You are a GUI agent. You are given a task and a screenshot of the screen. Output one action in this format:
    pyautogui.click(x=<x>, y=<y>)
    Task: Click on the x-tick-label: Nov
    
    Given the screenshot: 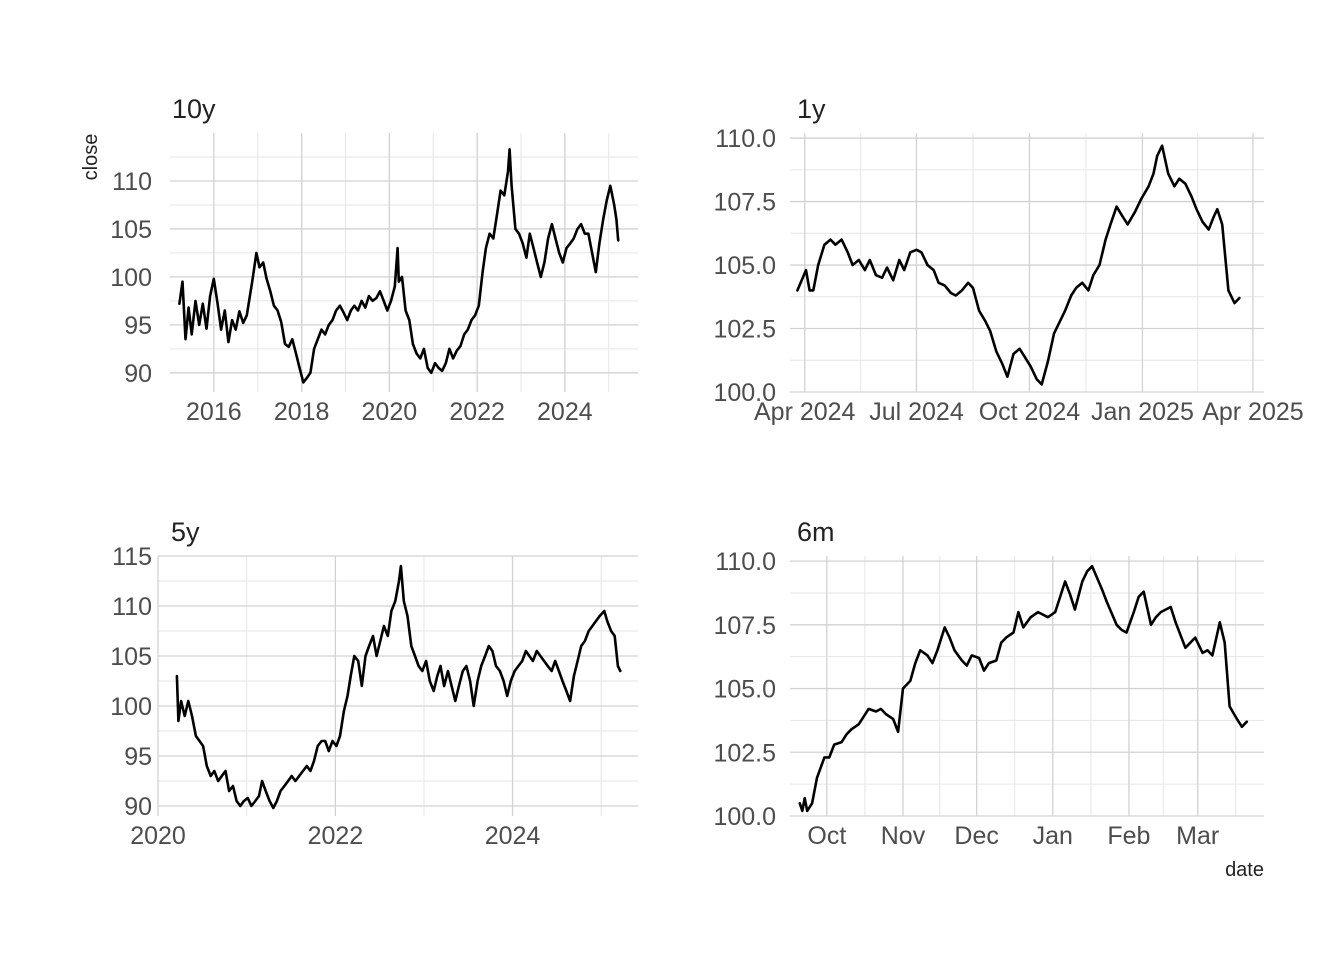 What is the action you would take?
    pyautogui.click(x=903, y=836)
    